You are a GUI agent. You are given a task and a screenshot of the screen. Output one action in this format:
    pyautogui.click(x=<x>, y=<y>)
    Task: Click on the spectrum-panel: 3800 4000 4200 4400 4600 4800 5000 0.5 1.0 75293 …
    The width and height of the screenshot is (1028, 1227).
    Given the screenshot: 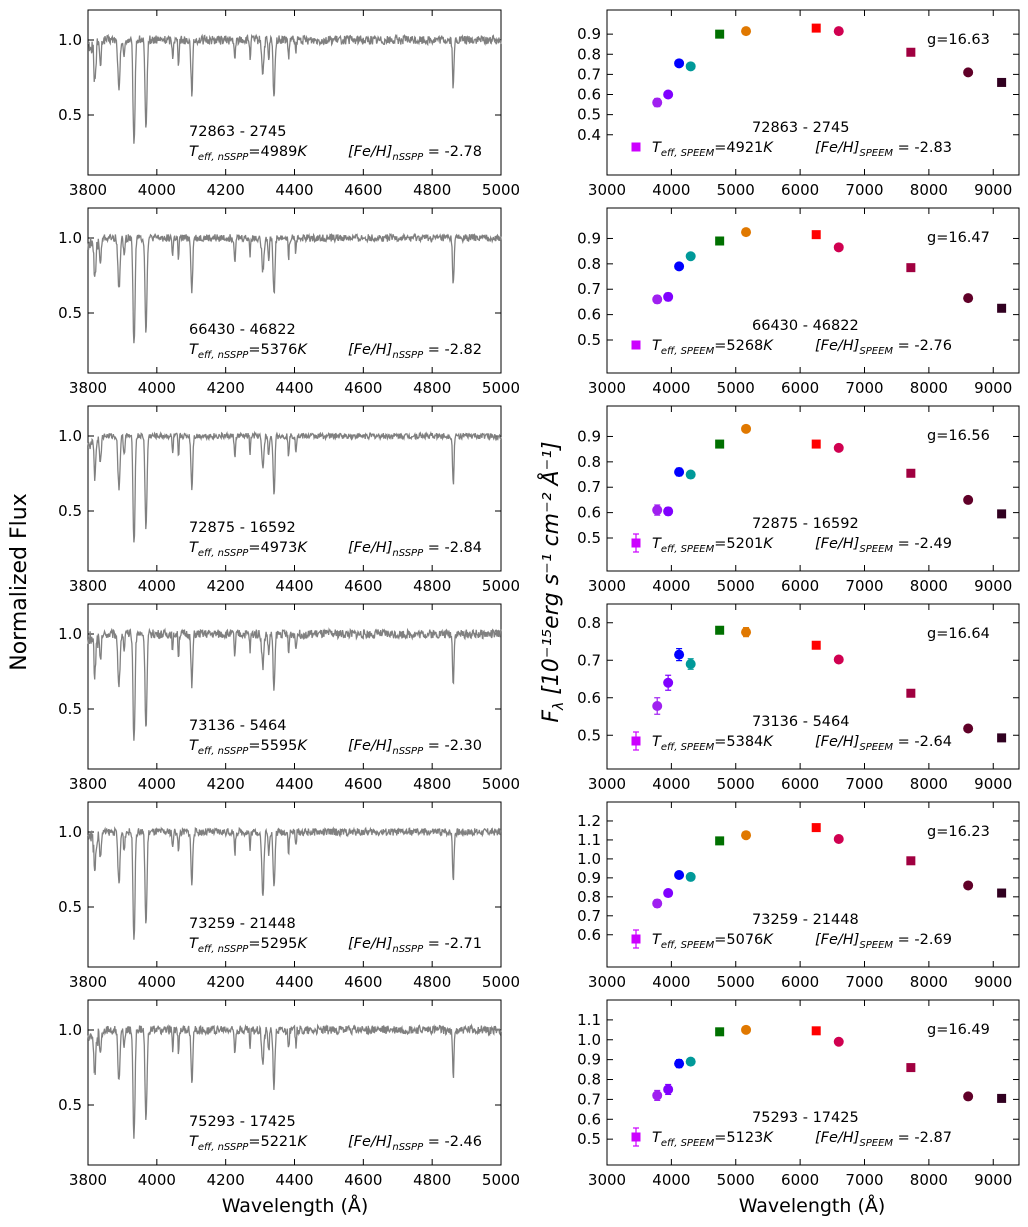 What is the action you would take?
    pyautogui.click(x=289, y=1094)
    